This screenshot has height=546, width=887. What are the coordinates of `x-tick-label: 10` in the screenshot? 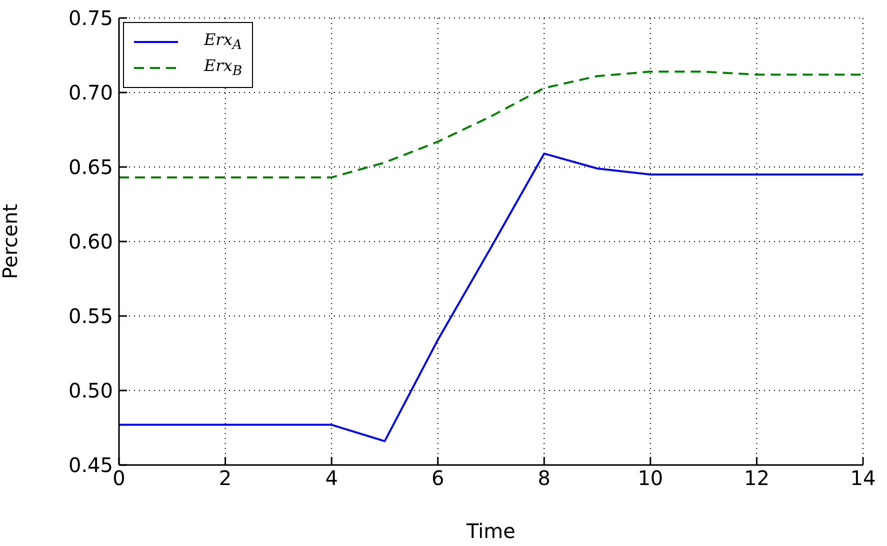 It's located at (651, 478).